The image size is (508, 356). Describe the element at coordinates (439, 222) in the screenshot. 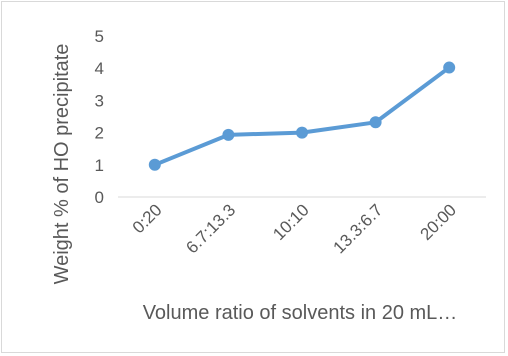

I see `x-tick-label: 20:00` at that location.